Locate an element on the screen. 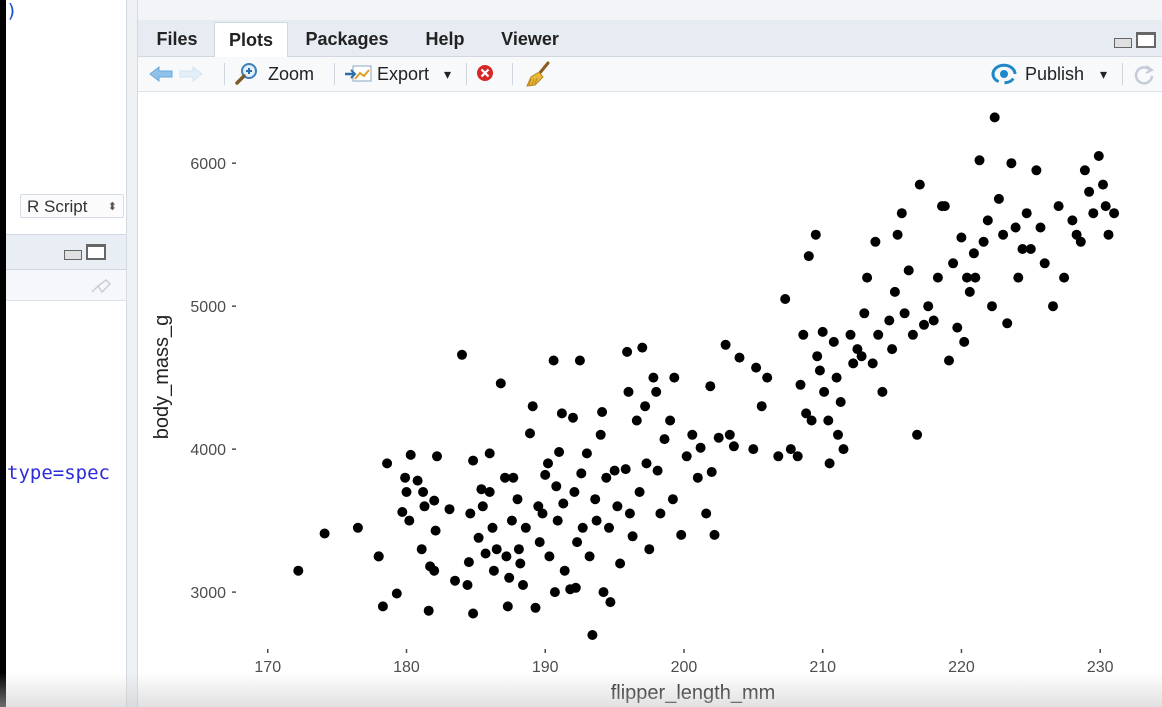 This screenshot has width=1162, height=707. tab-help: Help is located at coordinates (445, 39).